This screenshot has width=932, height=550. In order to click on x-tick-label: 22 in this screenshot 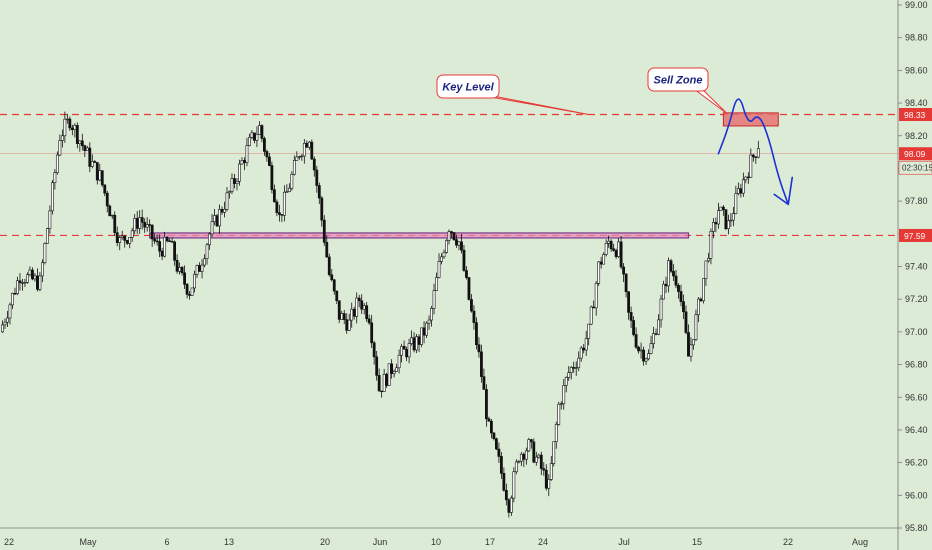, I will do `click(788, 542)`.